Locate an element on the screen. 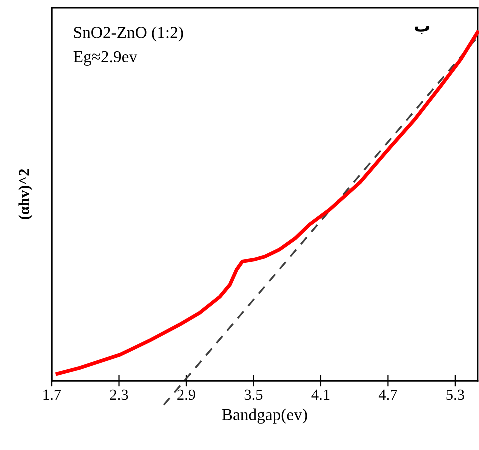 Image resolution: width=479 pixels, height=450 pixels. y-axis-title: (αhv)^2 is located at coordinates (25, 194).